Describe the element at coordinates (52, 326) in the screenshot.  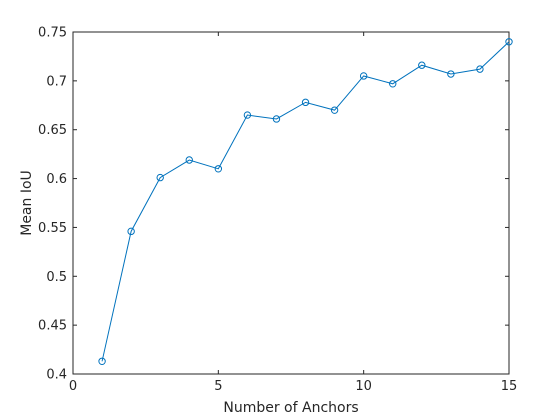
I see `y-tick-label: 0.45` at that location.